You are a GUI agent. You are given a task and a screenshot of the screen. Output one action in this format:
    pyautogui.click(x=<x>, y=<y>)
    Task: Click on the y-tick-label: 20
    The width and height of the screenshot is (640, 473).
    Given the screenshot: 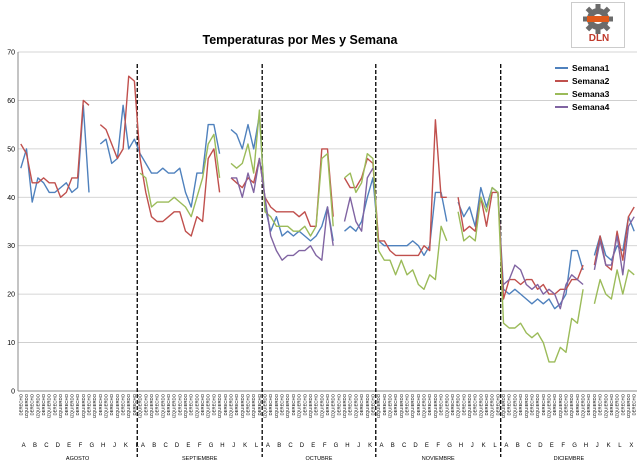 What is the action you would take?
    pyautogui.click(x=11, y=295)
    